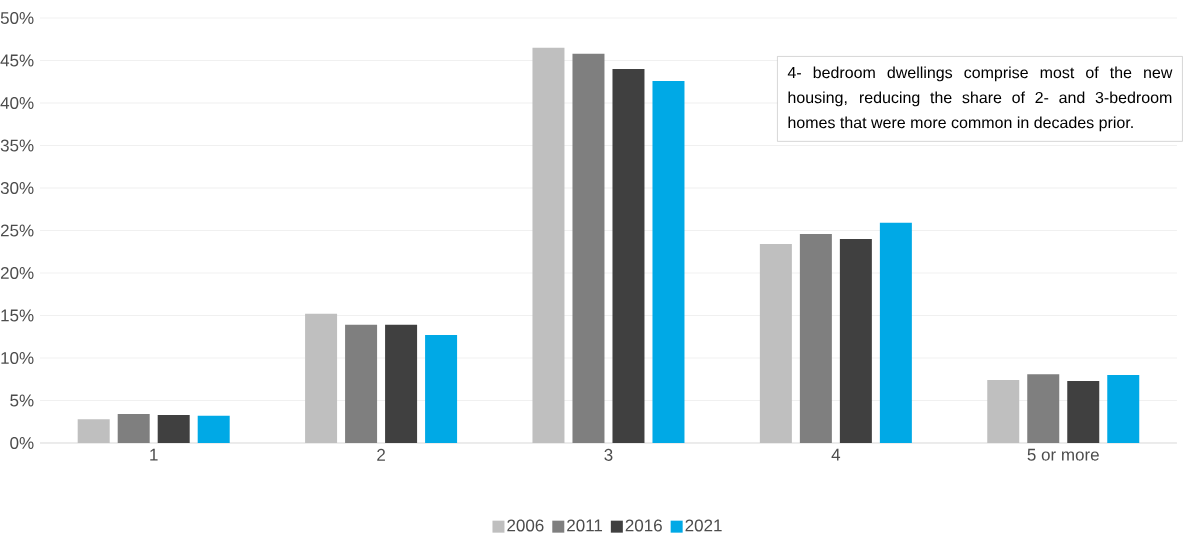  What do you see at coordinates (381, 454) in the screenshot?
I see `x-tick-label: 2` at bounding box center [381, 454].